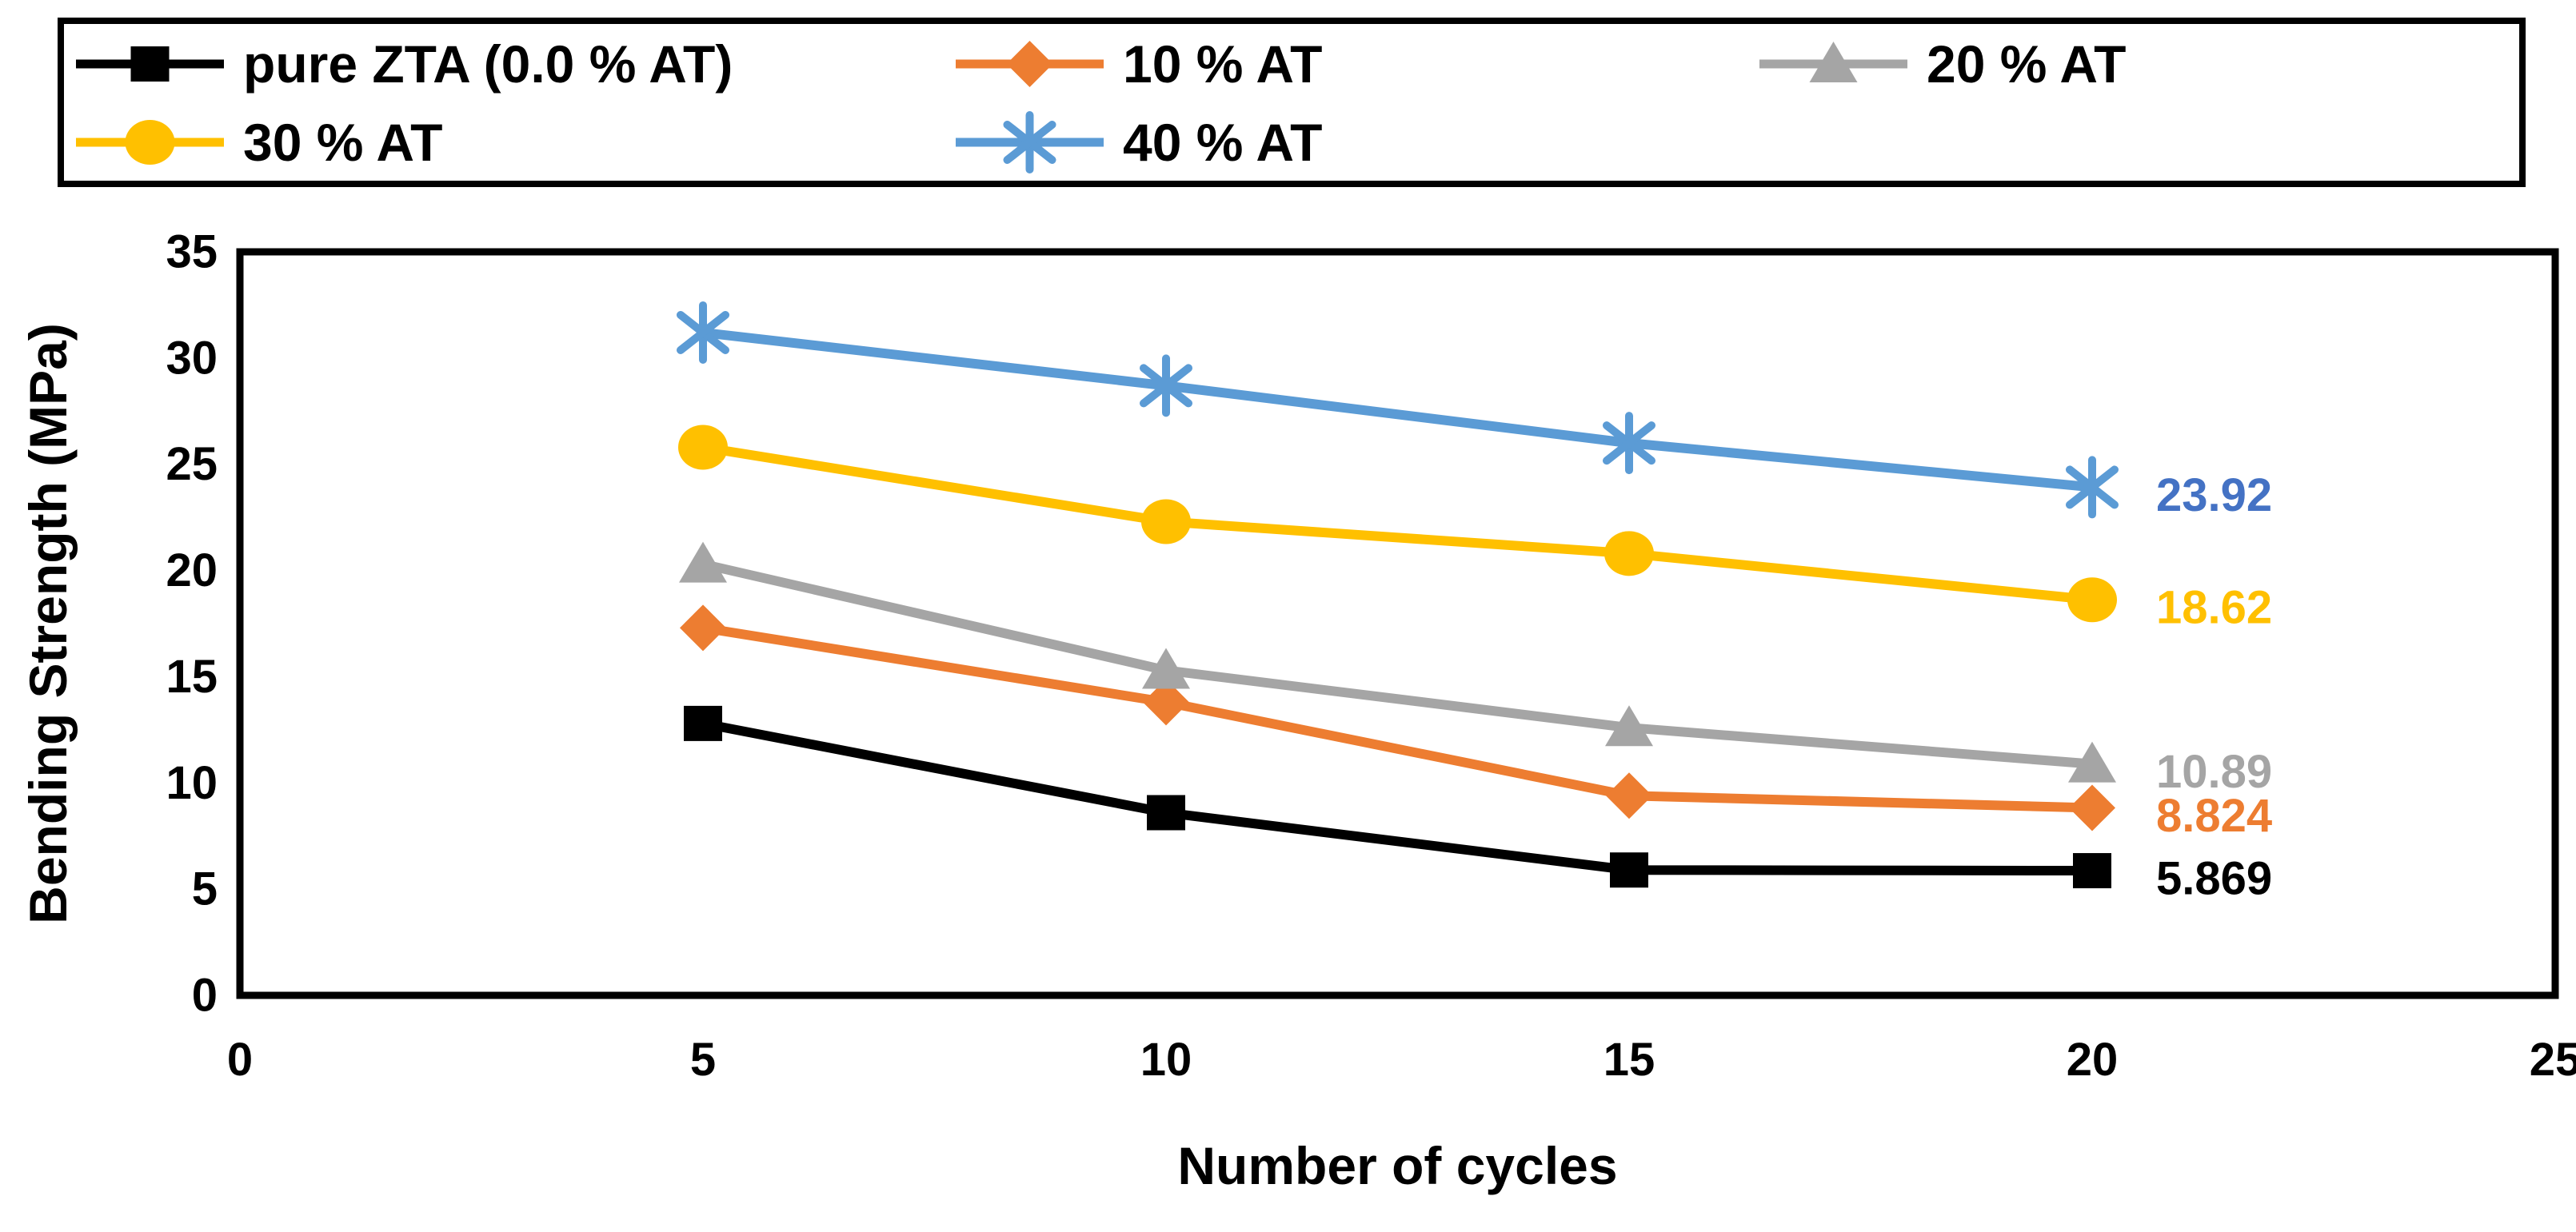 Image resolution: width=2576 pixels, height=1232 pixels. Describe the element at coordinates (2093, 1060) in the screenshot. I see `x-tick-label: 20` at that location.